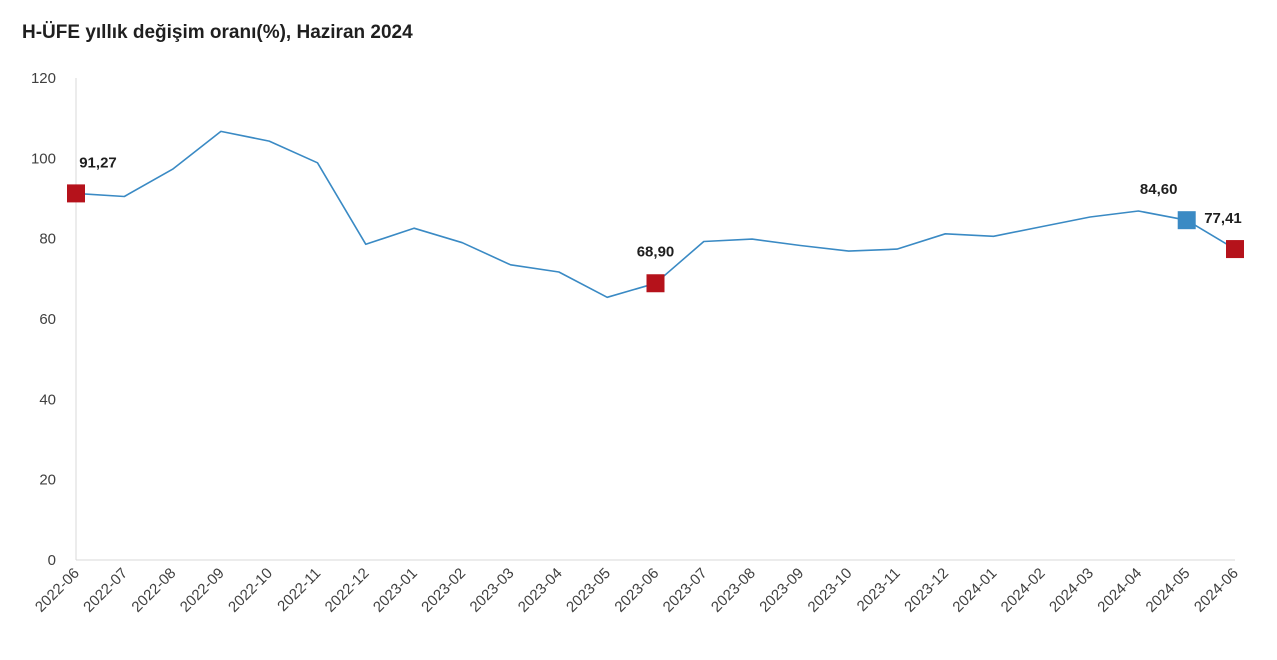 The width and height of the screenshot is (1277, 660). Describe the element at coordinates (443, 590) in the screenshot. I see `x-tick-label: 2023-02` at that location.